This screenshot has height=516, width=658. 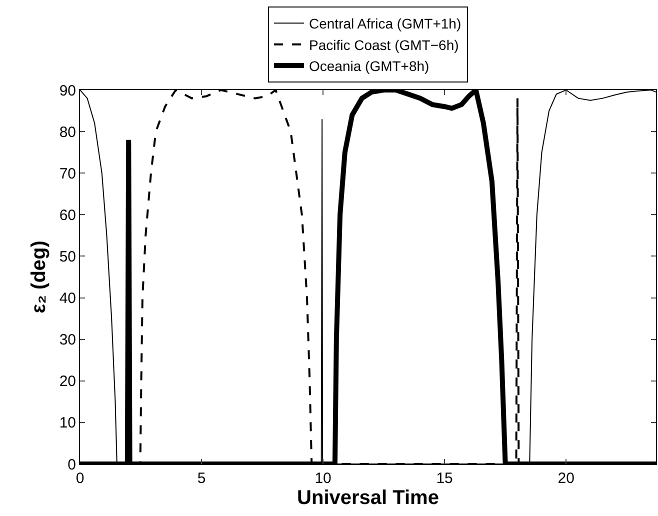 What do you see at coordinates (385, 24) in the screenshot?
I see `legend-label: Central Africa (GMT+1h)` at bounding box center [385, 24].